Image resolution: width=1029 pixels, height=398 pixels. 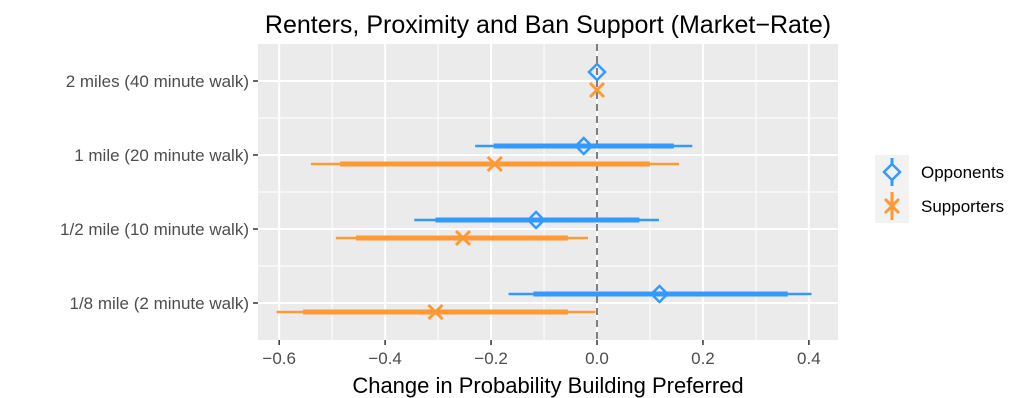 I want to click on x-tick-label: 0.0, so click(x=597, y=358).